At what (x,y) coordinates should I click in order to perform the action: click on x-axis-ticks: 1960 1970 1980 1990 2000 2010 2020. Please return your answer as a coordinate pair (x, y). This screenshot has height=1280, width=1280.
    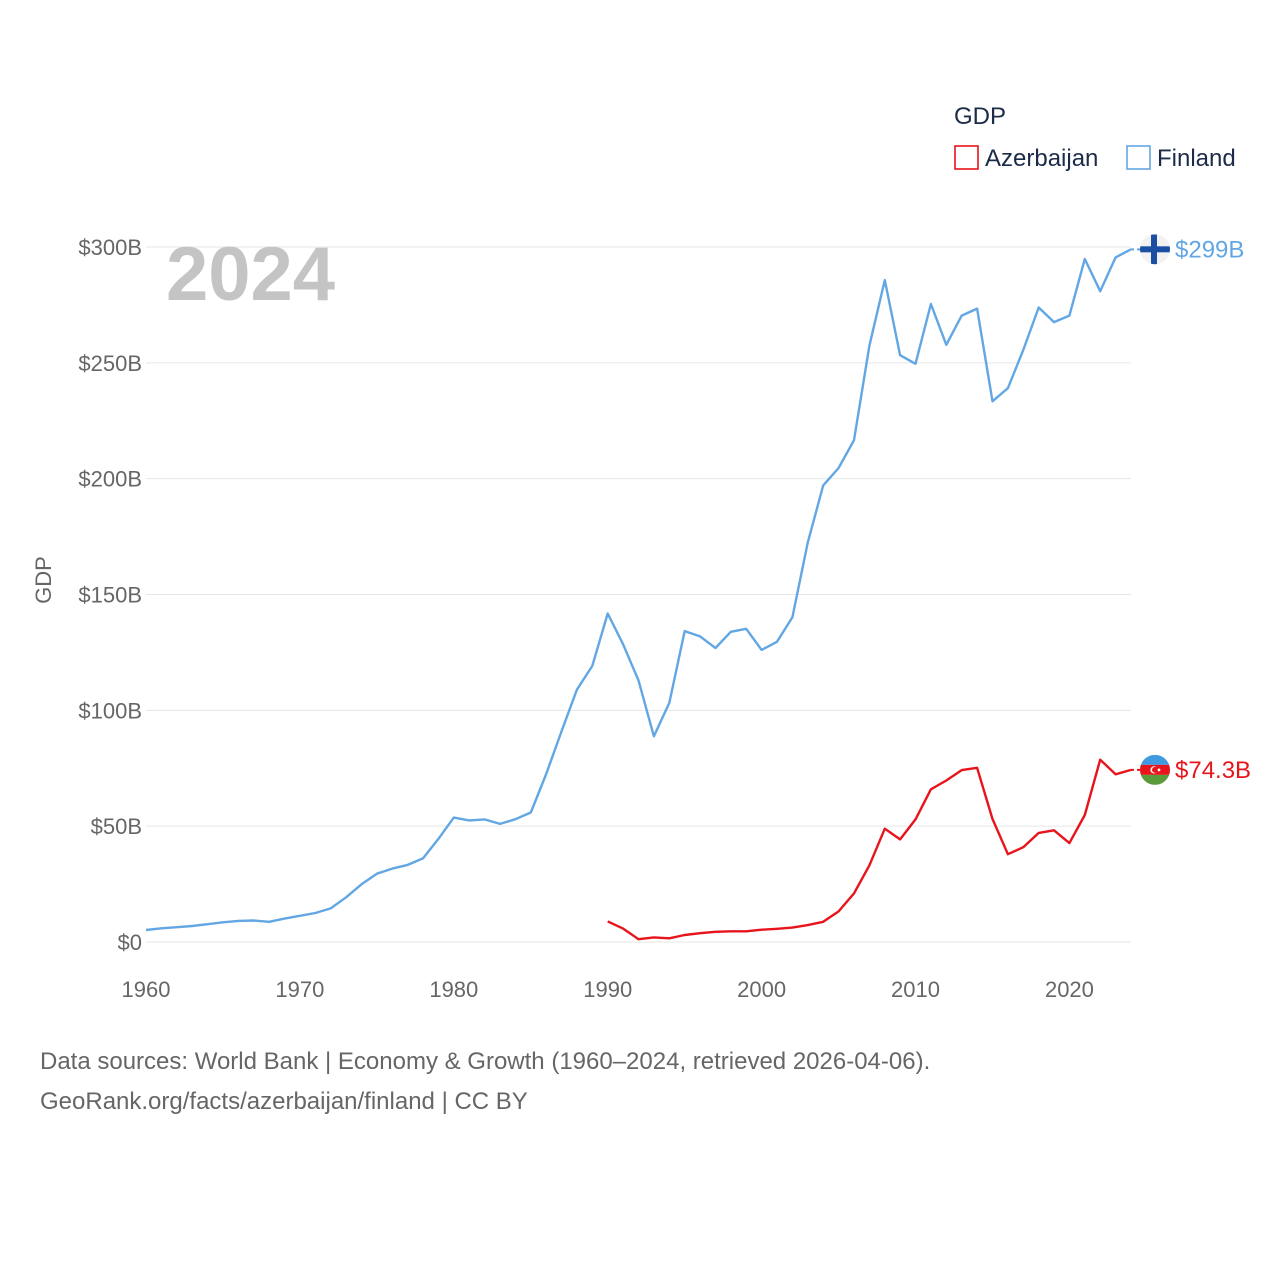
    Looking at the image, I should click on (608, 989).